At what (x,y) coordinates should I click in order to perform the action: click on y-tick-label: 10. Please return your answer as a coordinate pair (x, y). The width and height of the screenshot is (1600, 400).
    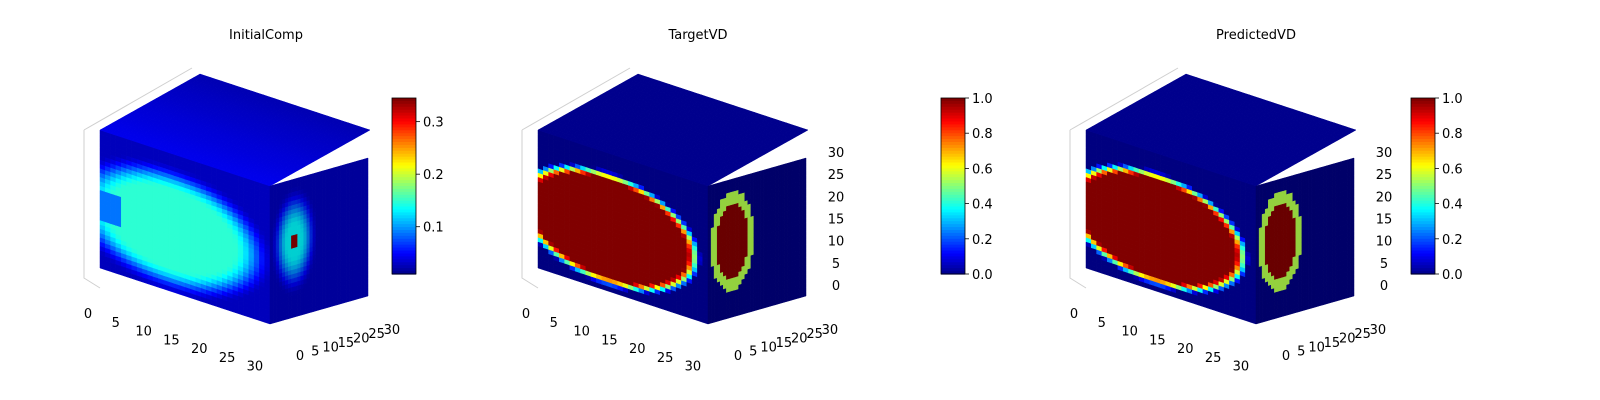
    Looking at the image, I should click on (330, 347).